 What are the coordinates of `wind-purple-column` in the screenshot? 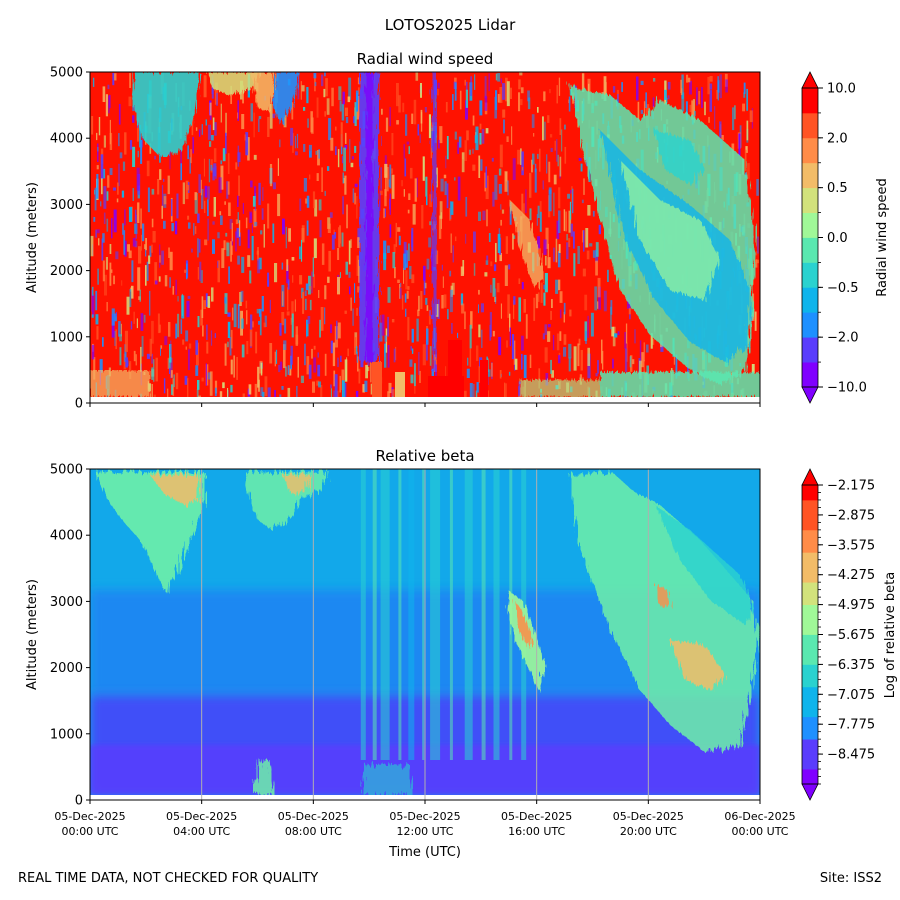 It's located at (398, 222).